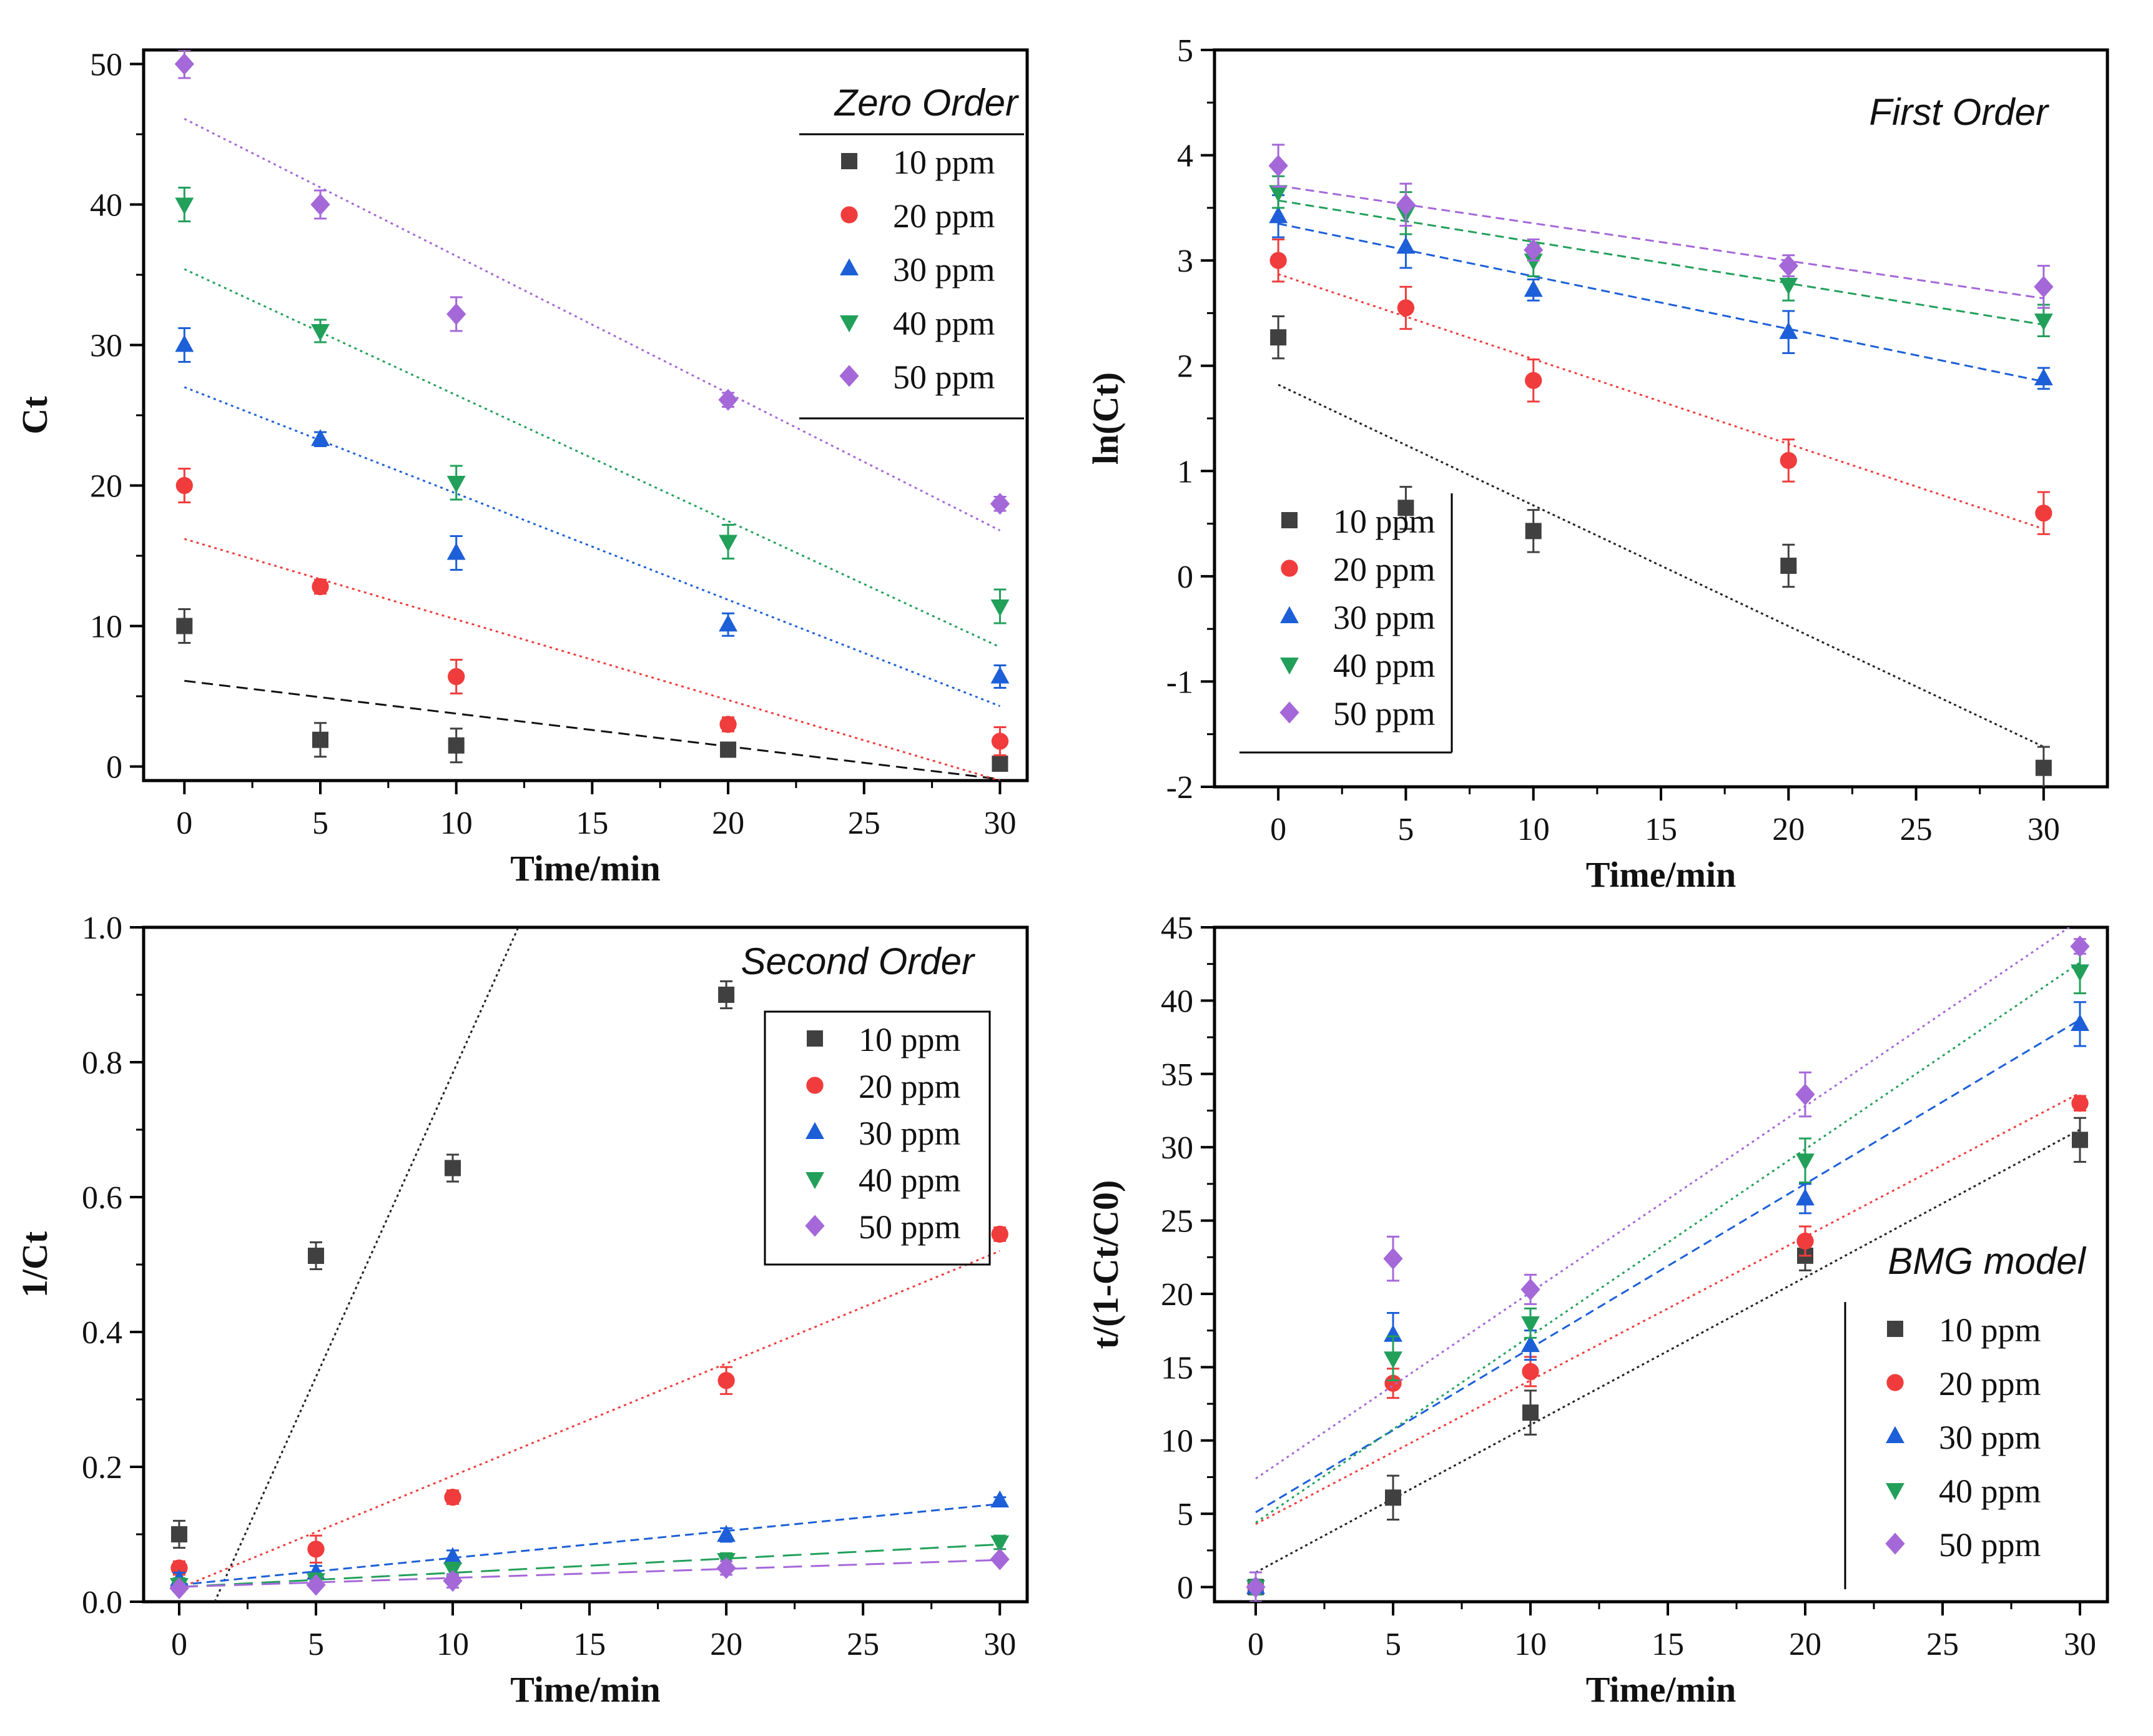 The width and height of the screenshot is (2153, 1736). Describe the element at coordinates (1177, 1295) in the screenshot. I see `y-tick-label: 20` at that location.